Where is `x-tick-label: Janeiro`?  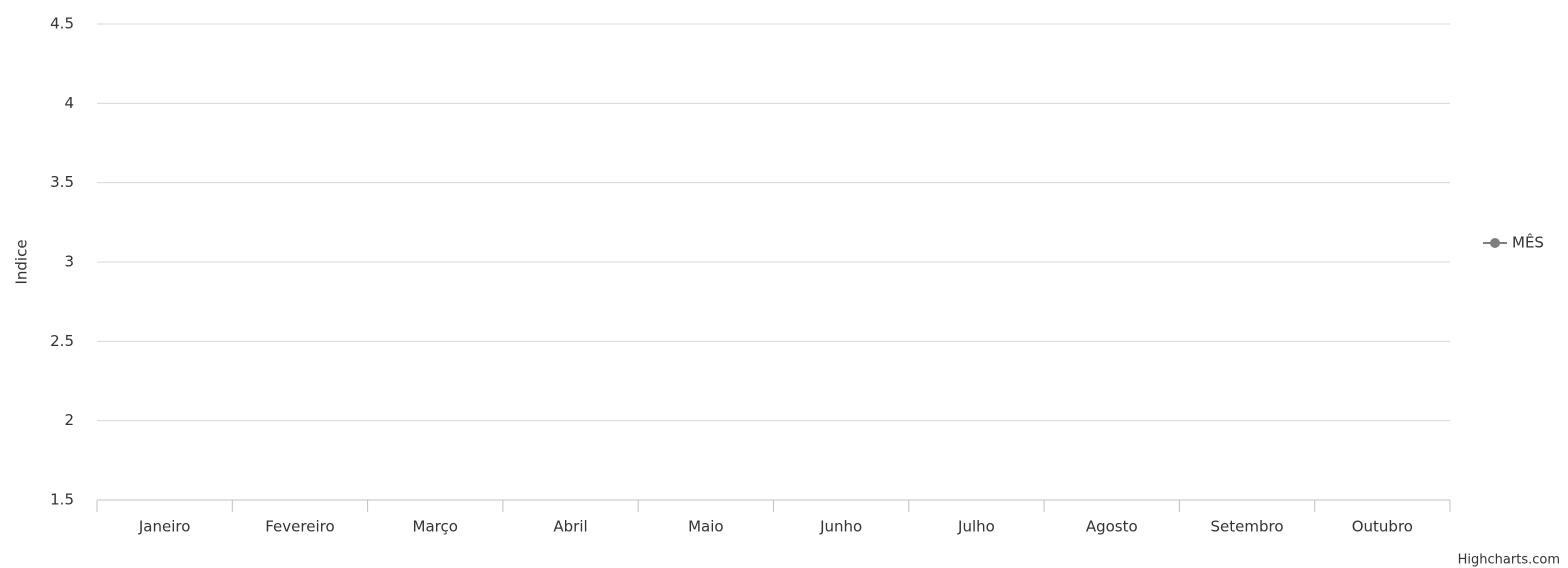
x-tick-label: Janeiro is located at coordinates (164, 527).